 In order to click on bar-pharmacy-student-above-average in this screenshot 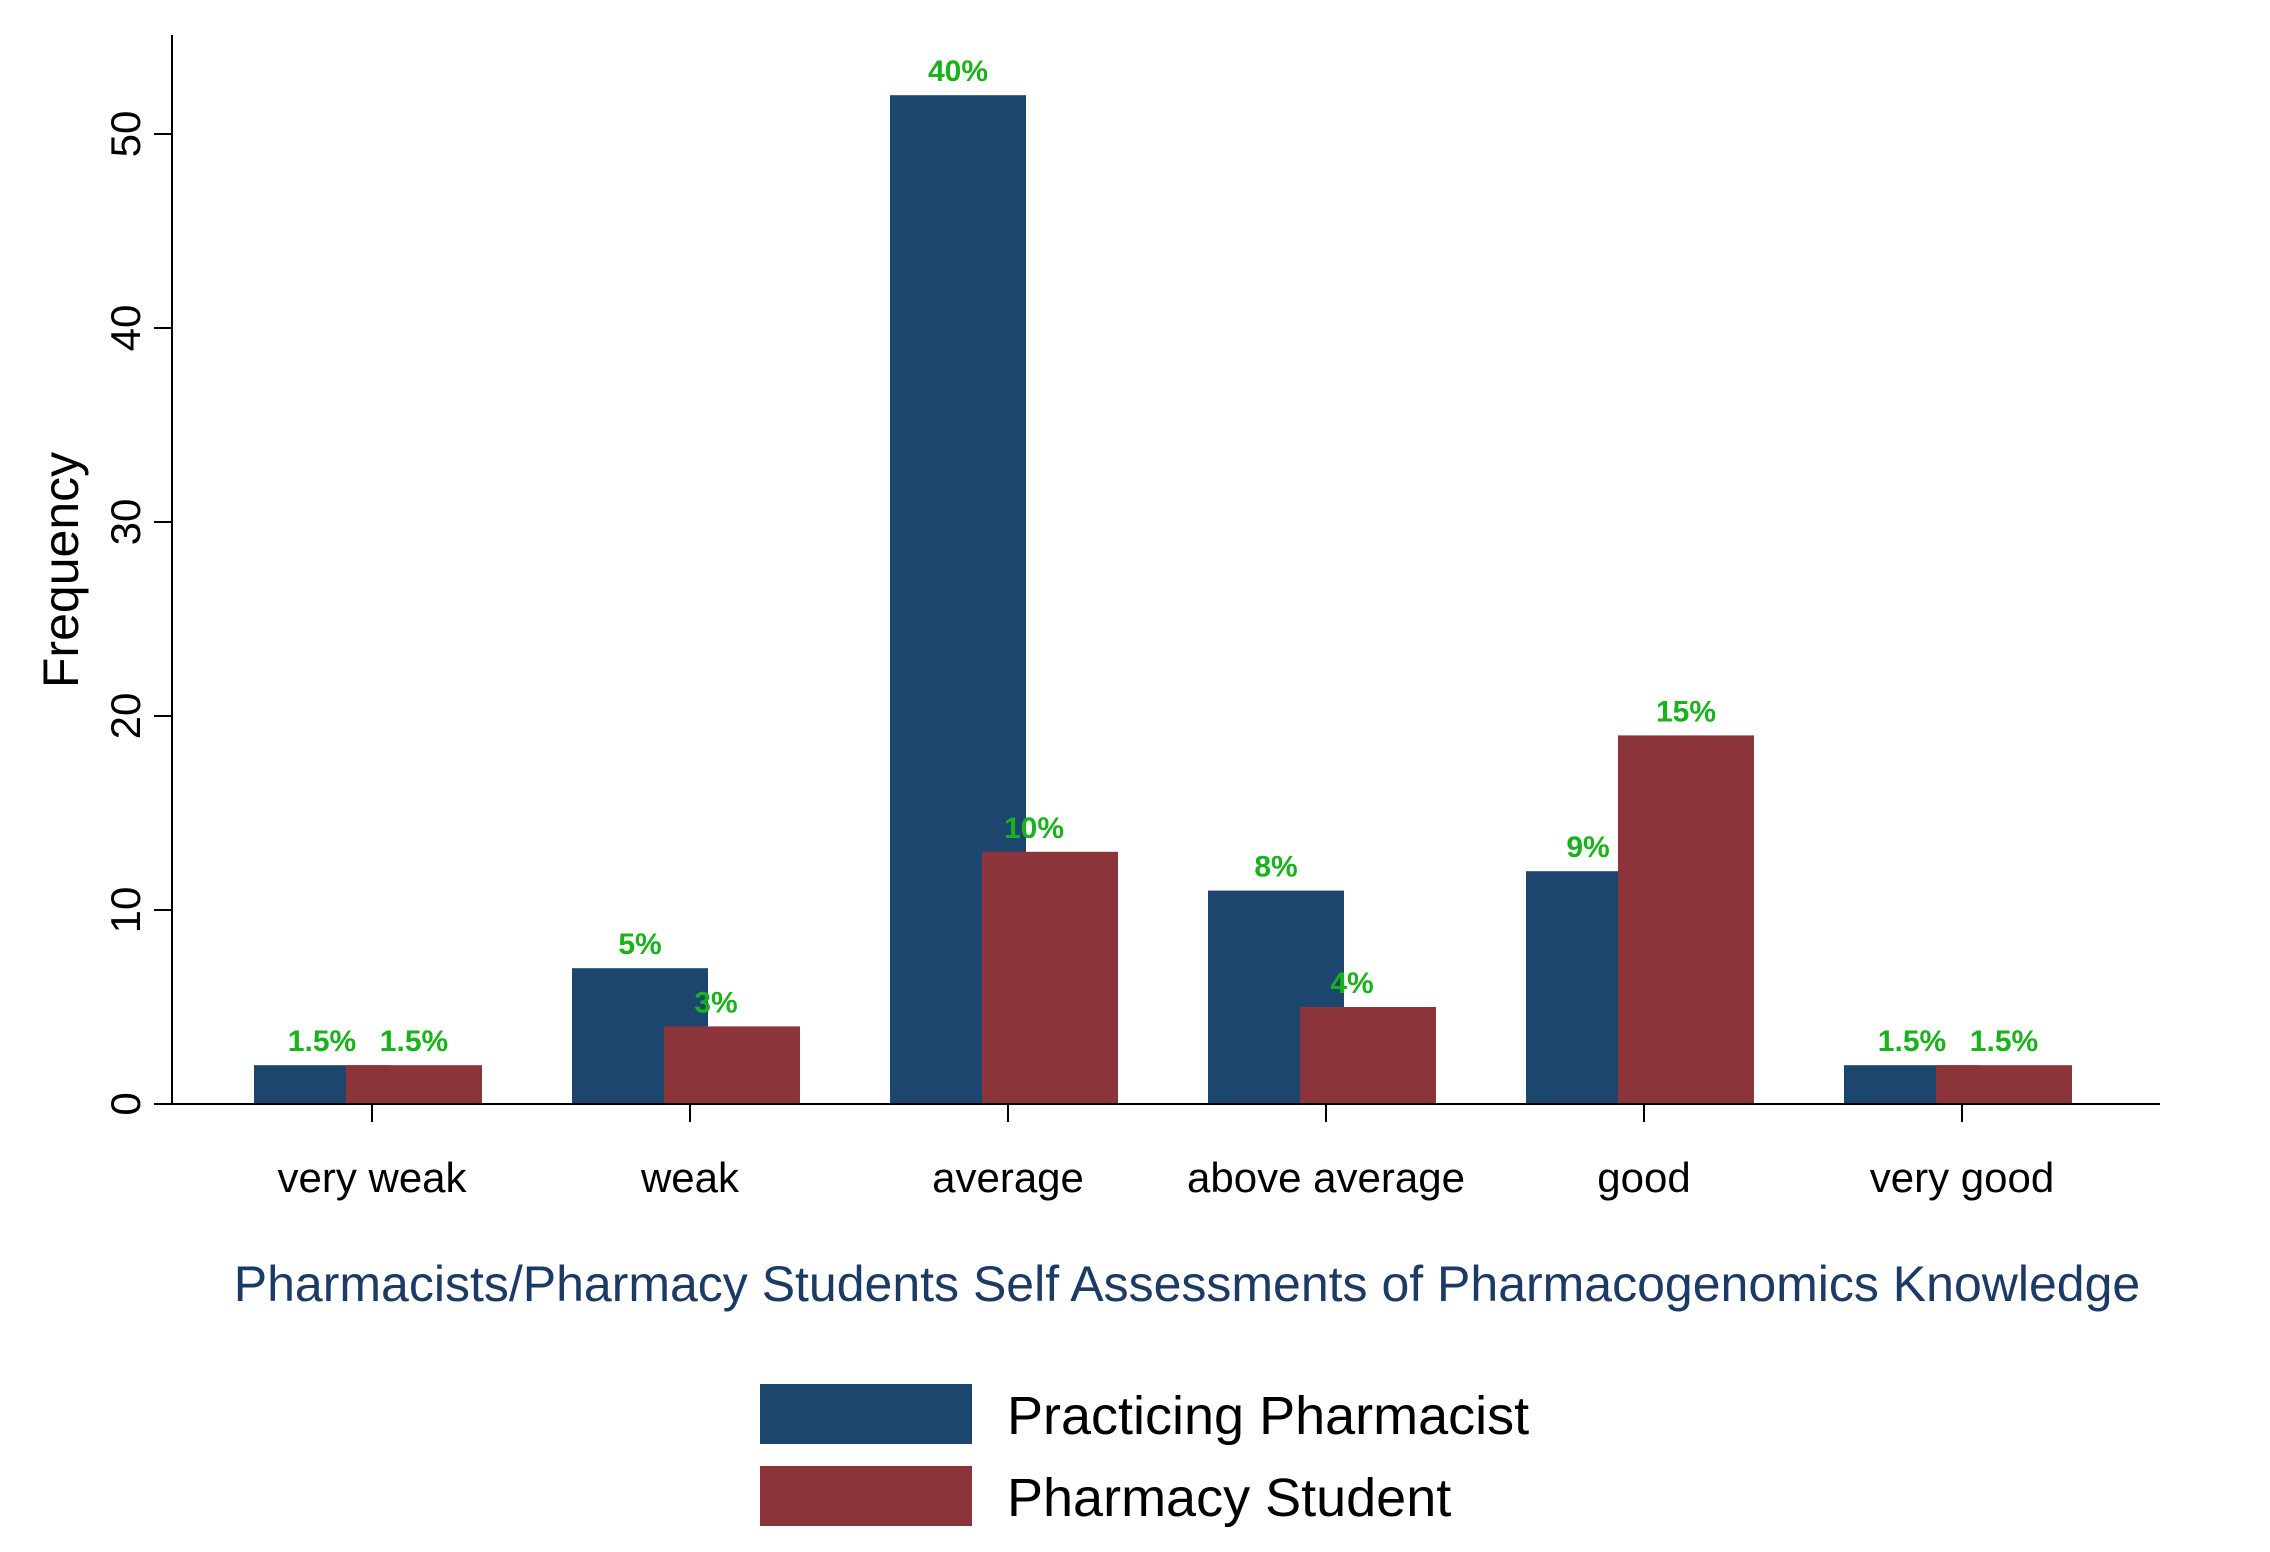, I will do `click(1368, 1055)`.